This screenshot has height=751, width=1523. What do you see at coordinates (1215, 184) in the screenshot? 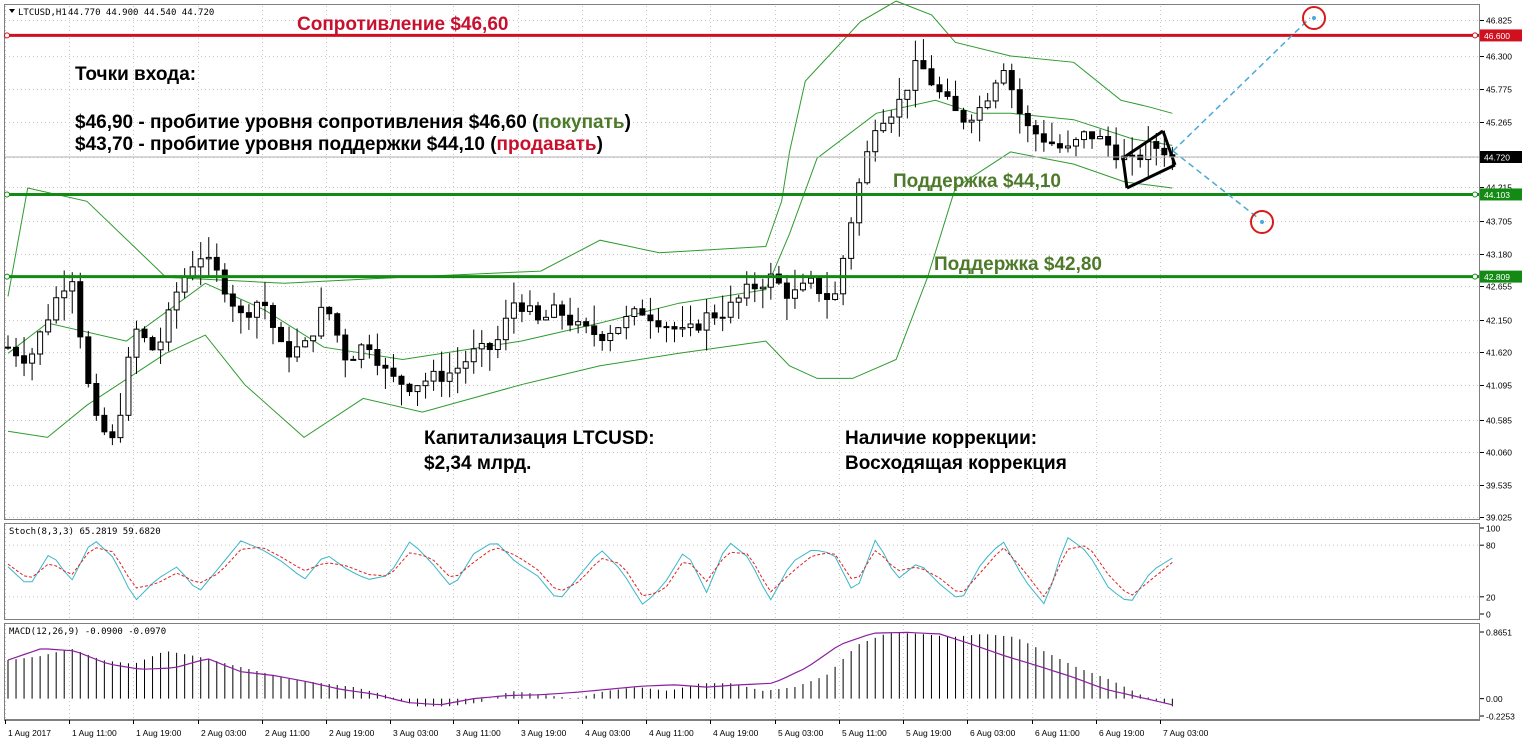
I see `target-arrow` at bounding box center [1215, 184].